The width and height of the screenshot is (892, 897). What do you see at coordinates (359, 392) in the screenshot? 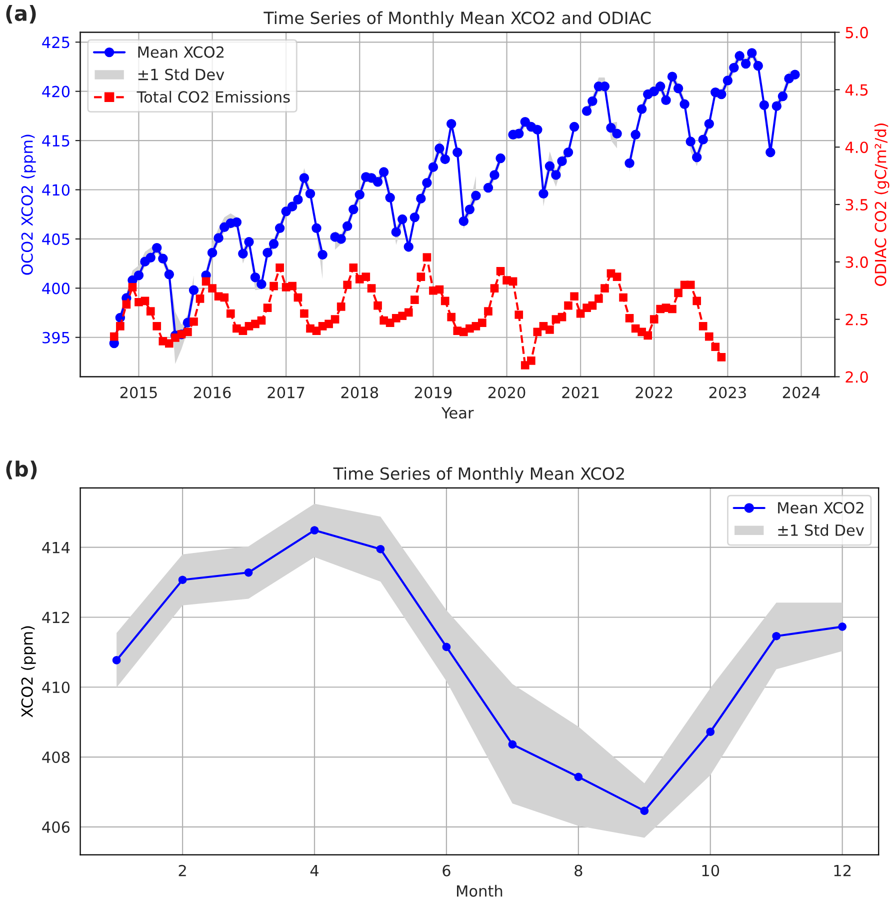
I see `x-tick-label: 2018` at bounding box center [359, 392].